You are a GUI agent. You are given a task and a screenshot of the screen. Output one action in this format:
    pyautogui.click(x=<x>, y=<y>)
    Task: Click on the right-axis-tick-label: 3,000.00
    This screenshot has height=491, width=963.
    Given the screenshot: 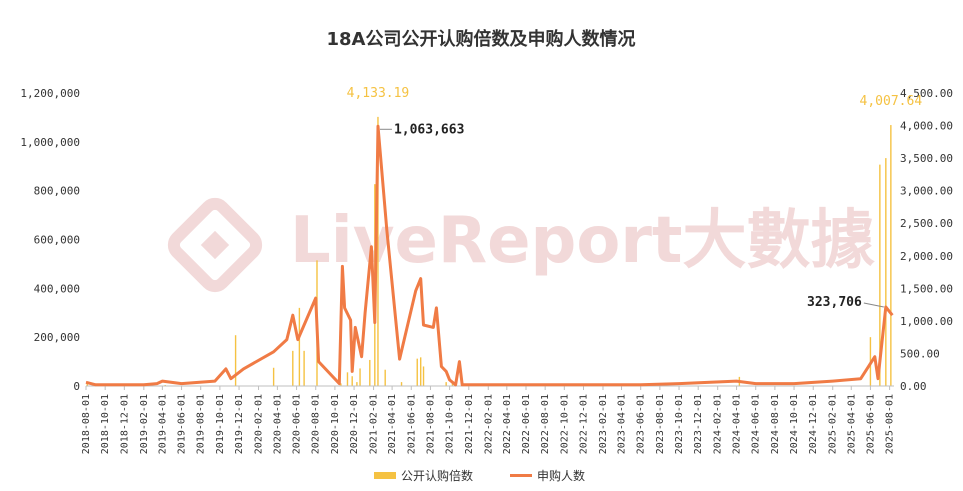 What is the action you would take?
    pyautogui.click(x=926, y=191)
    